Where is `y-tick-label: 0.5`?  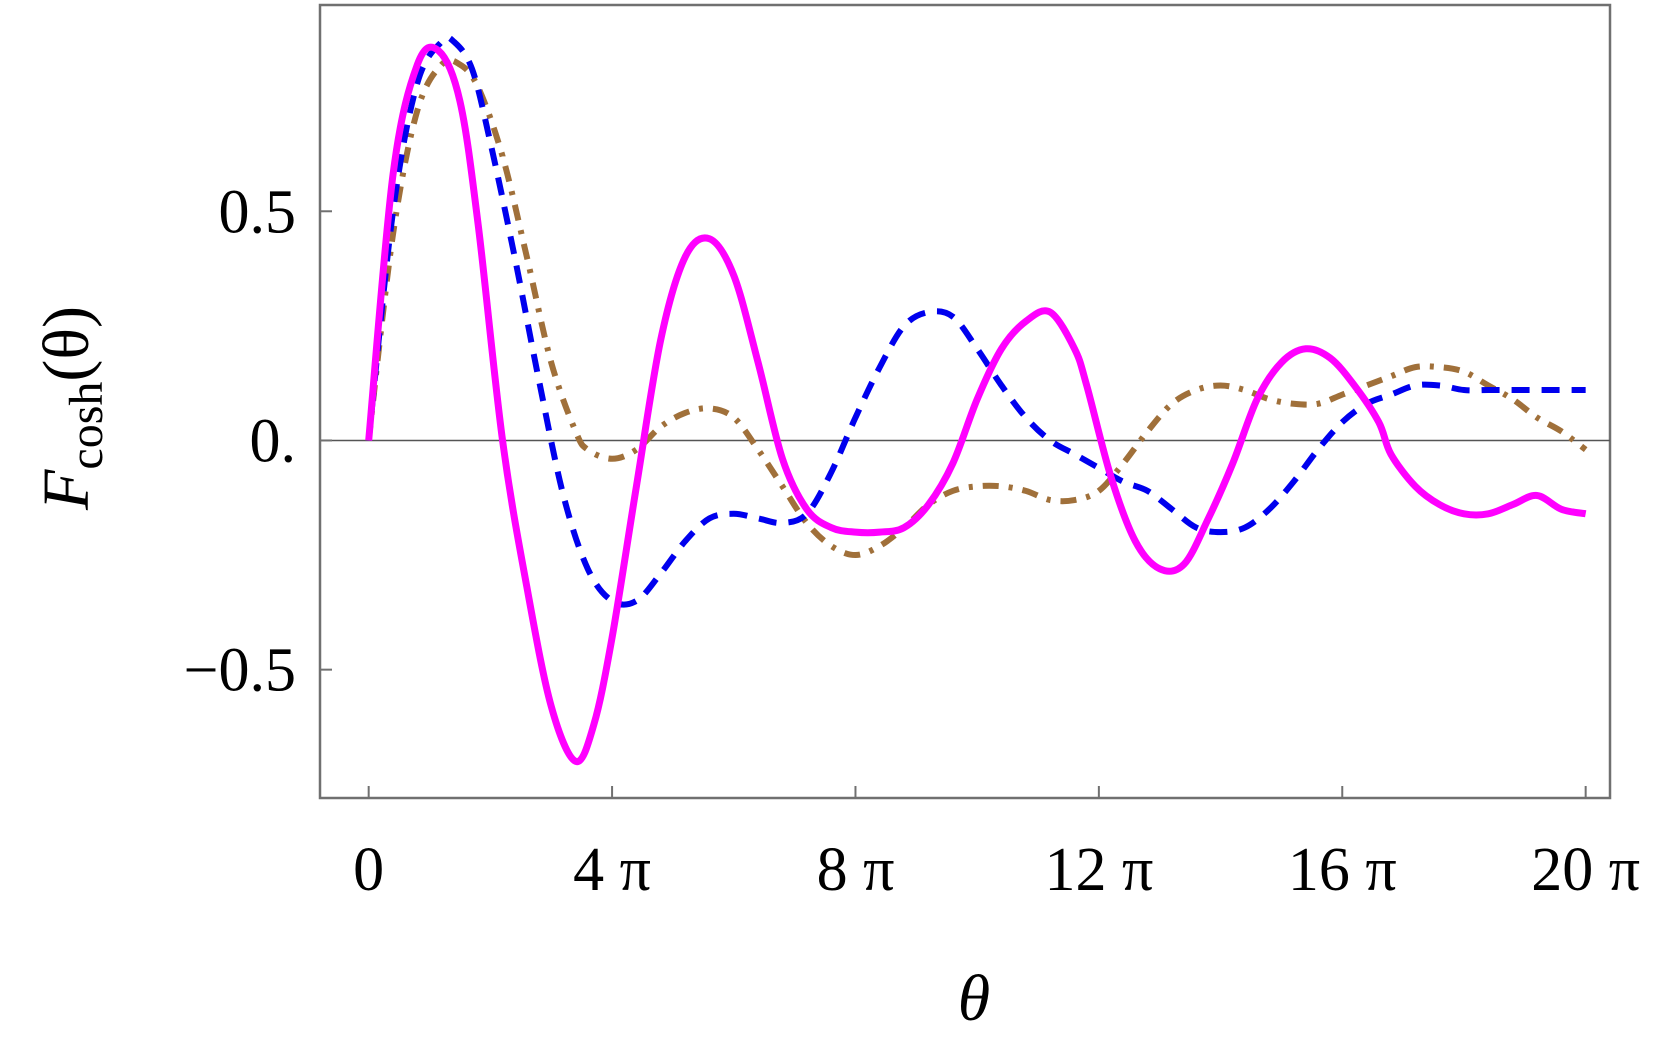 y-tick-label: 0.5 is located at coordinates (258, 212).